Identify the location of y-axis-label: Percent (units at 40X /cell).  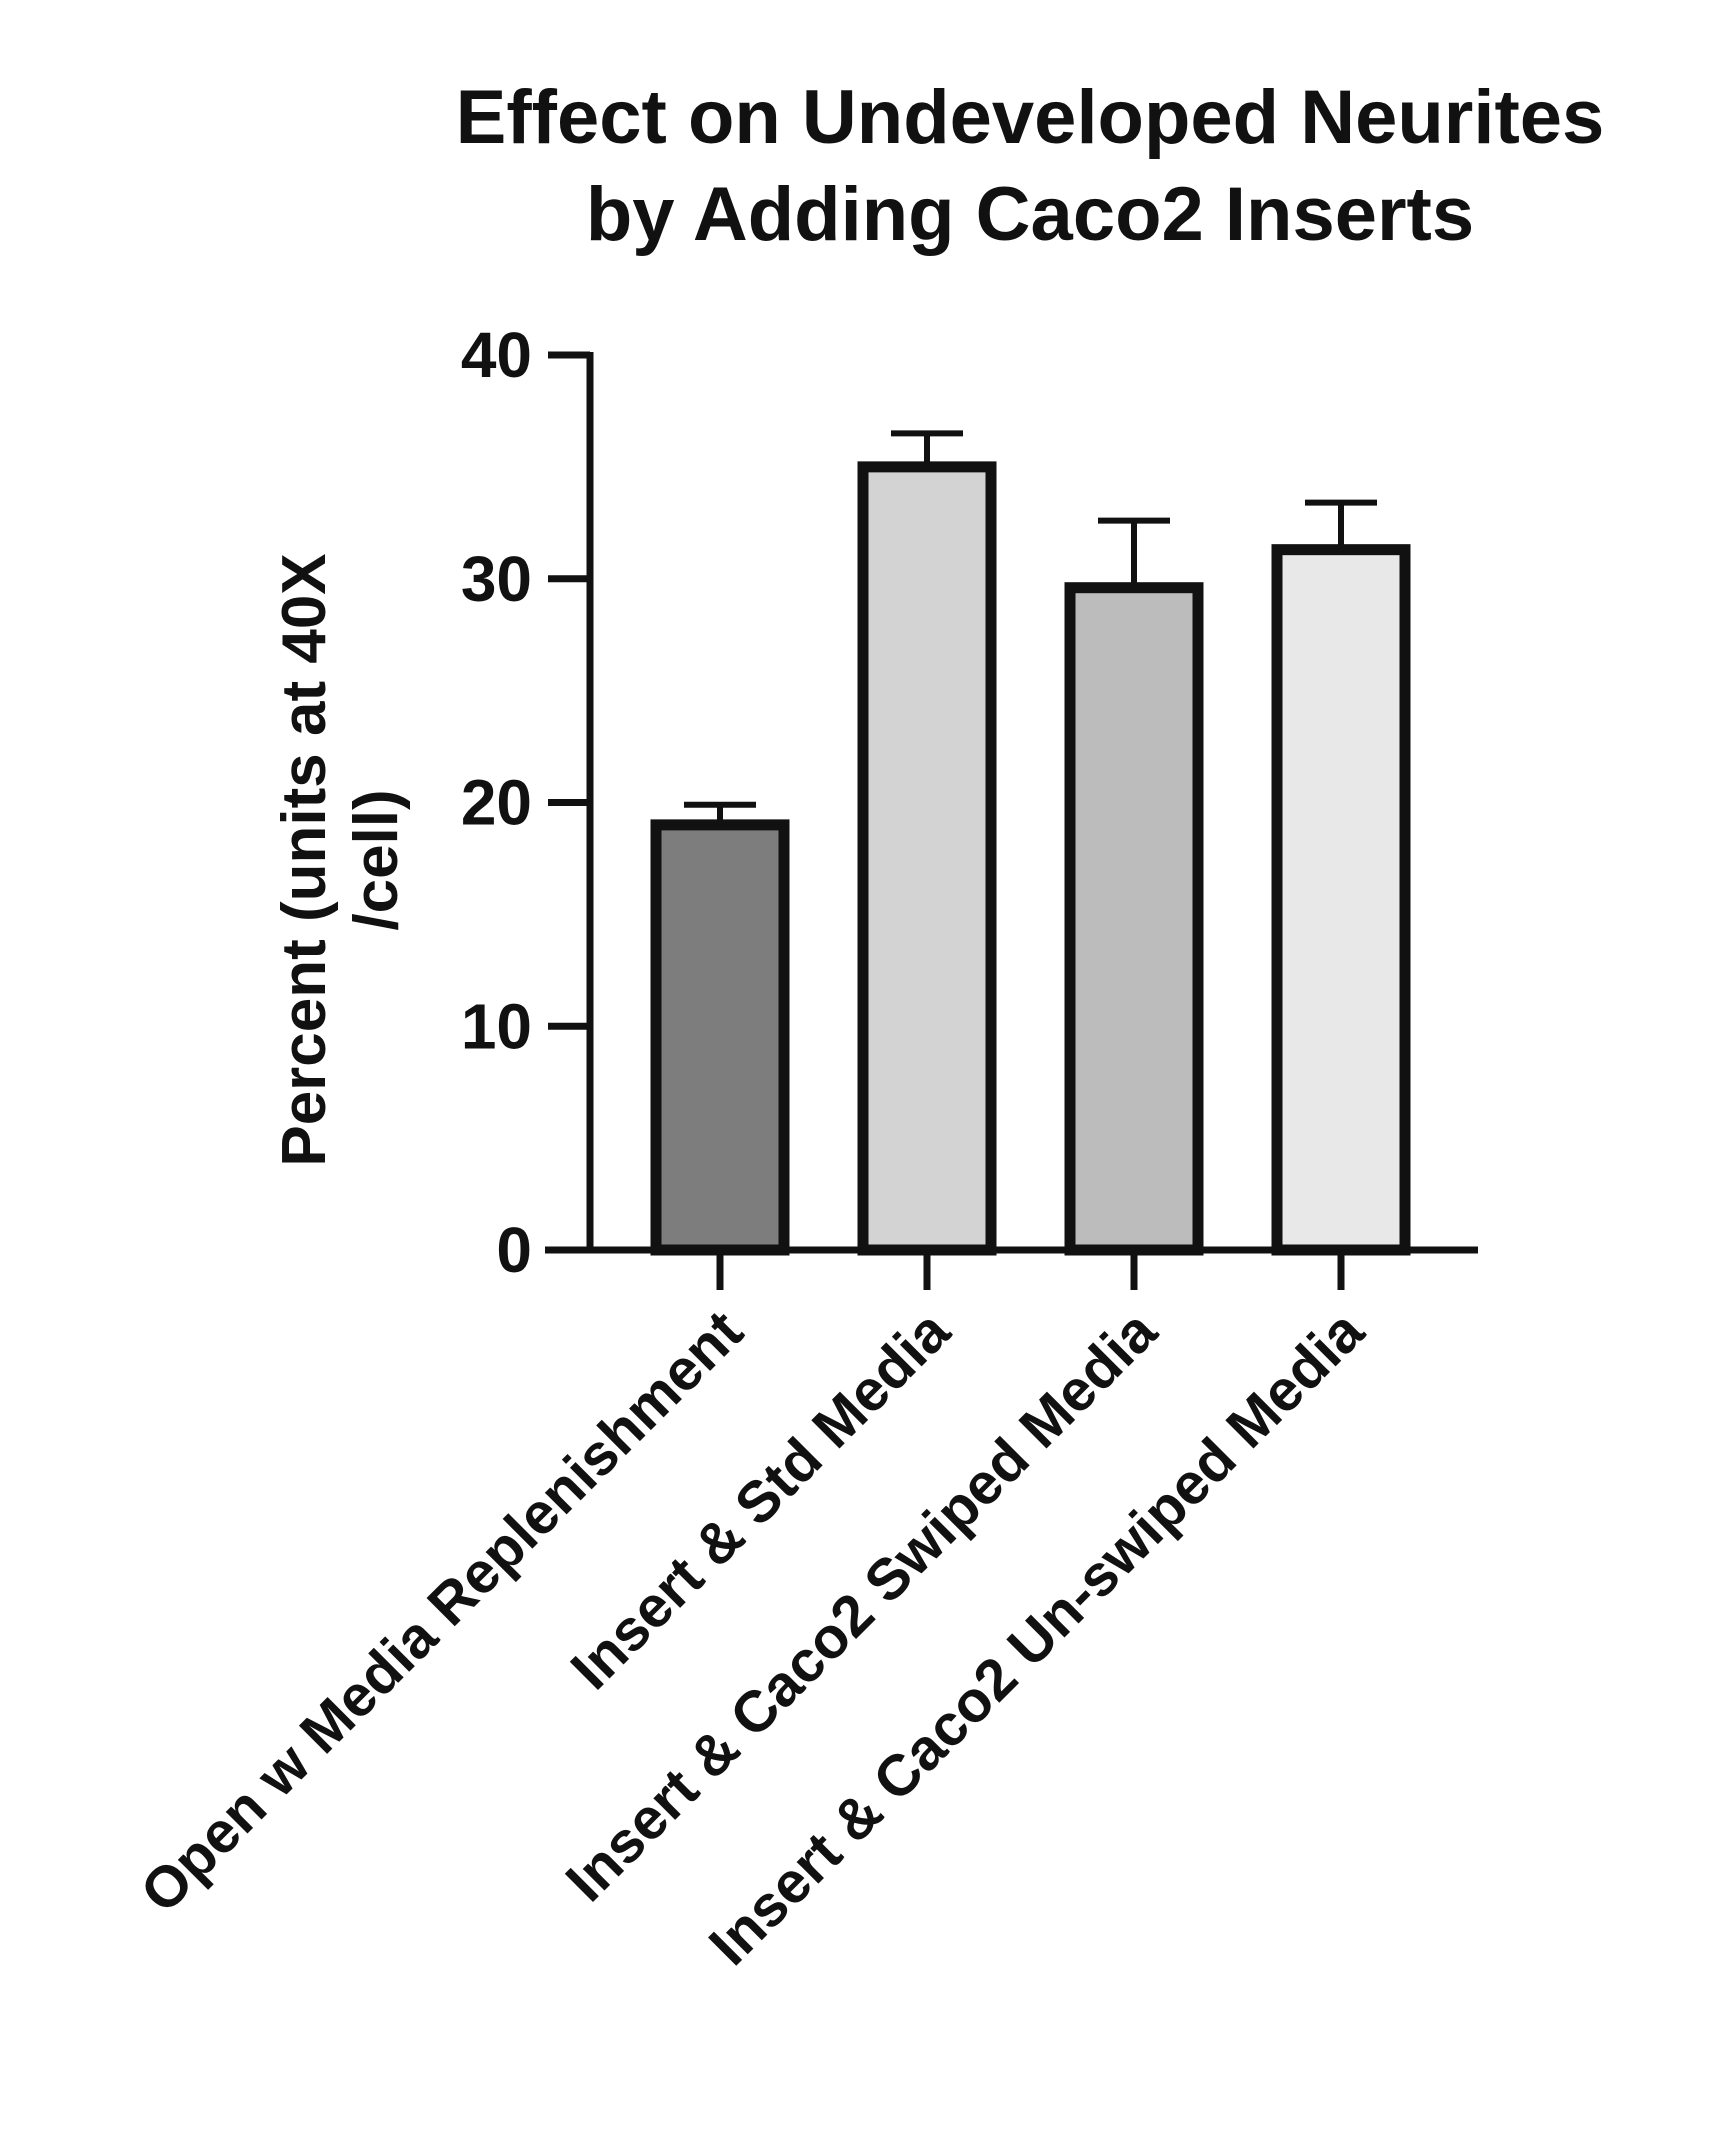
(340, 859).